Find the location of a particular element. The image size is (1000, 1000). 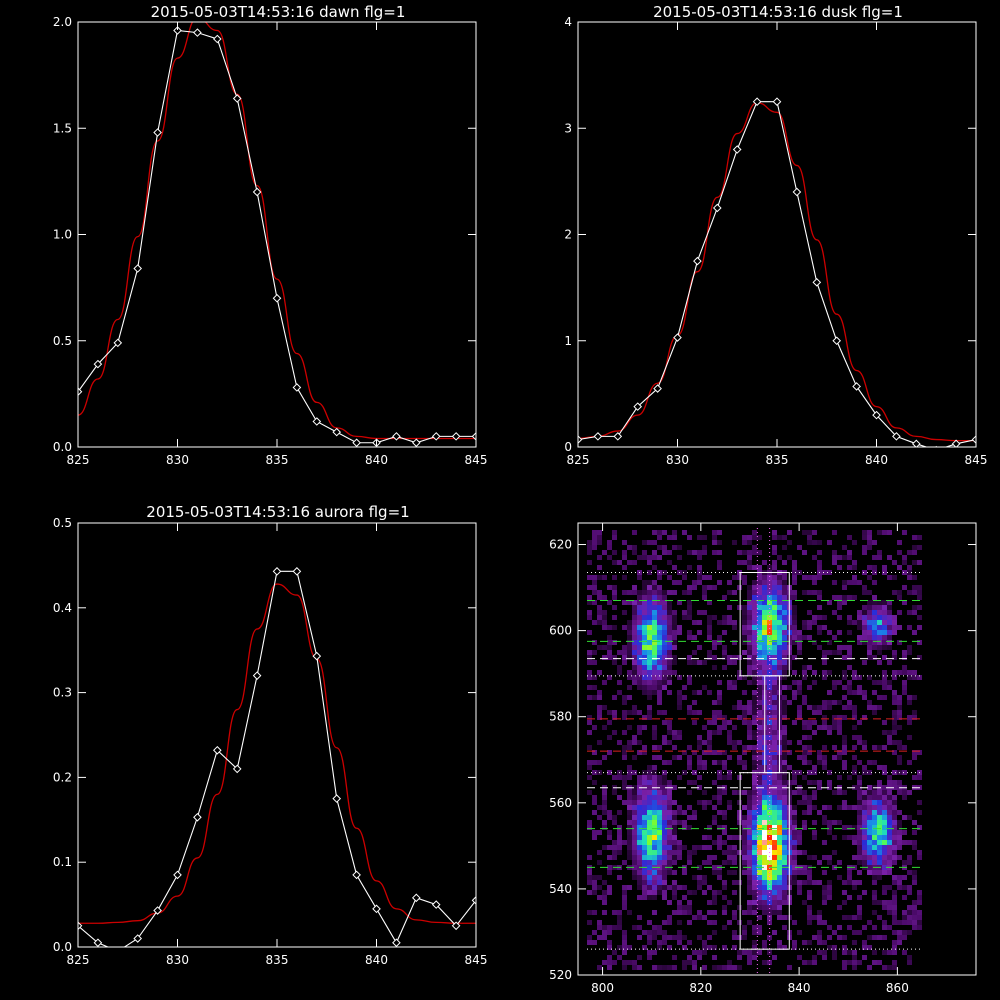

y-tick-label: 0.3 is located at coordinates (62, 693).